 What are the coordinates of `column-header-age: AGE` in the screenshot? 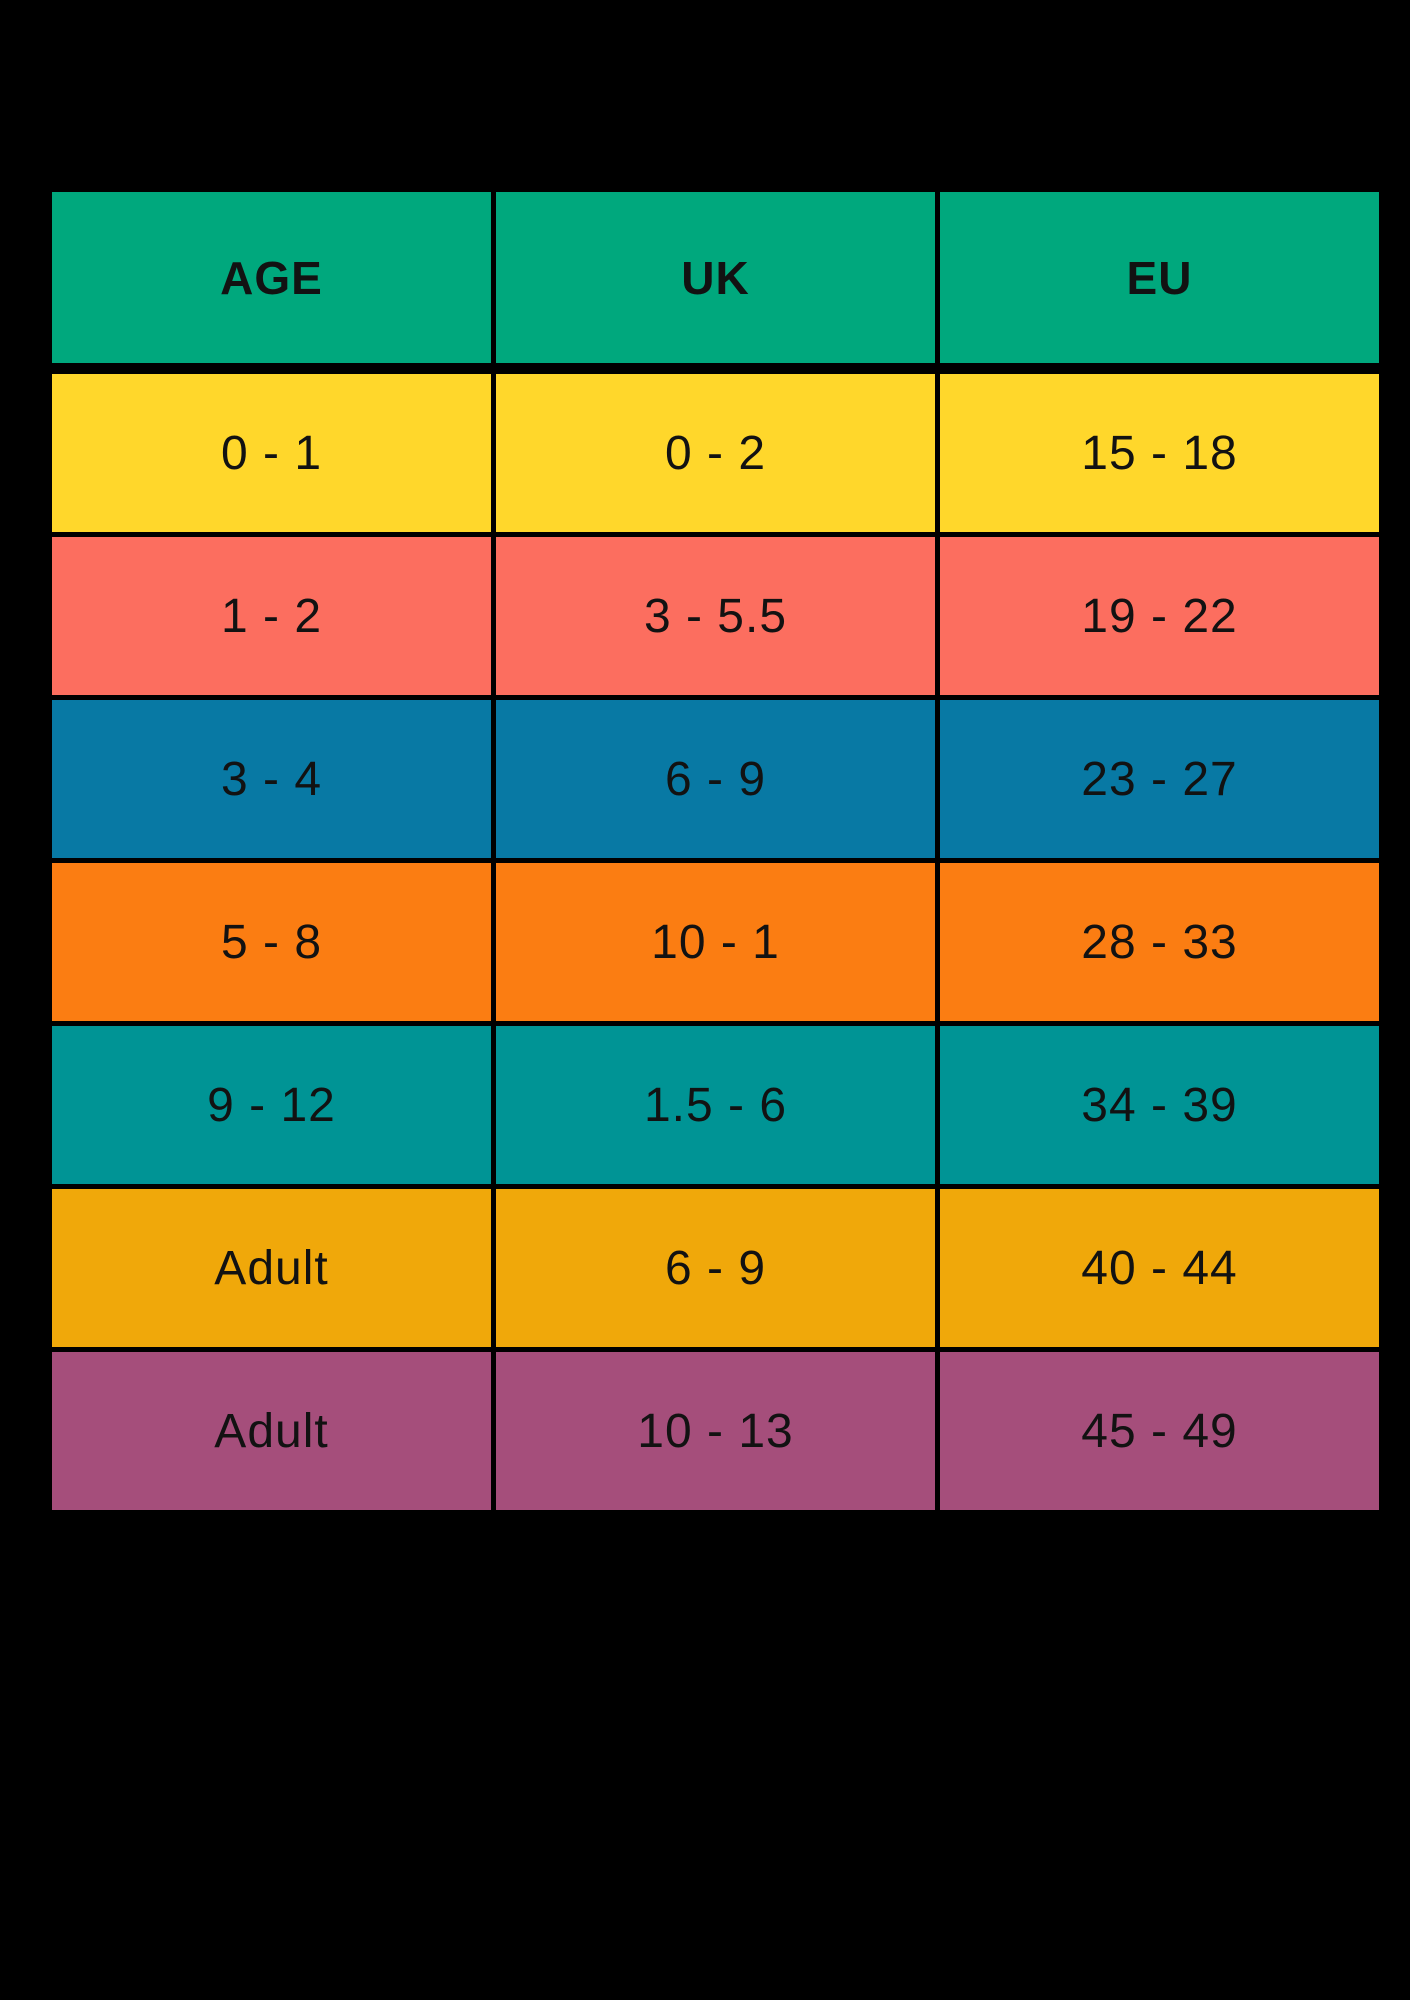 It's located at (271, 277).